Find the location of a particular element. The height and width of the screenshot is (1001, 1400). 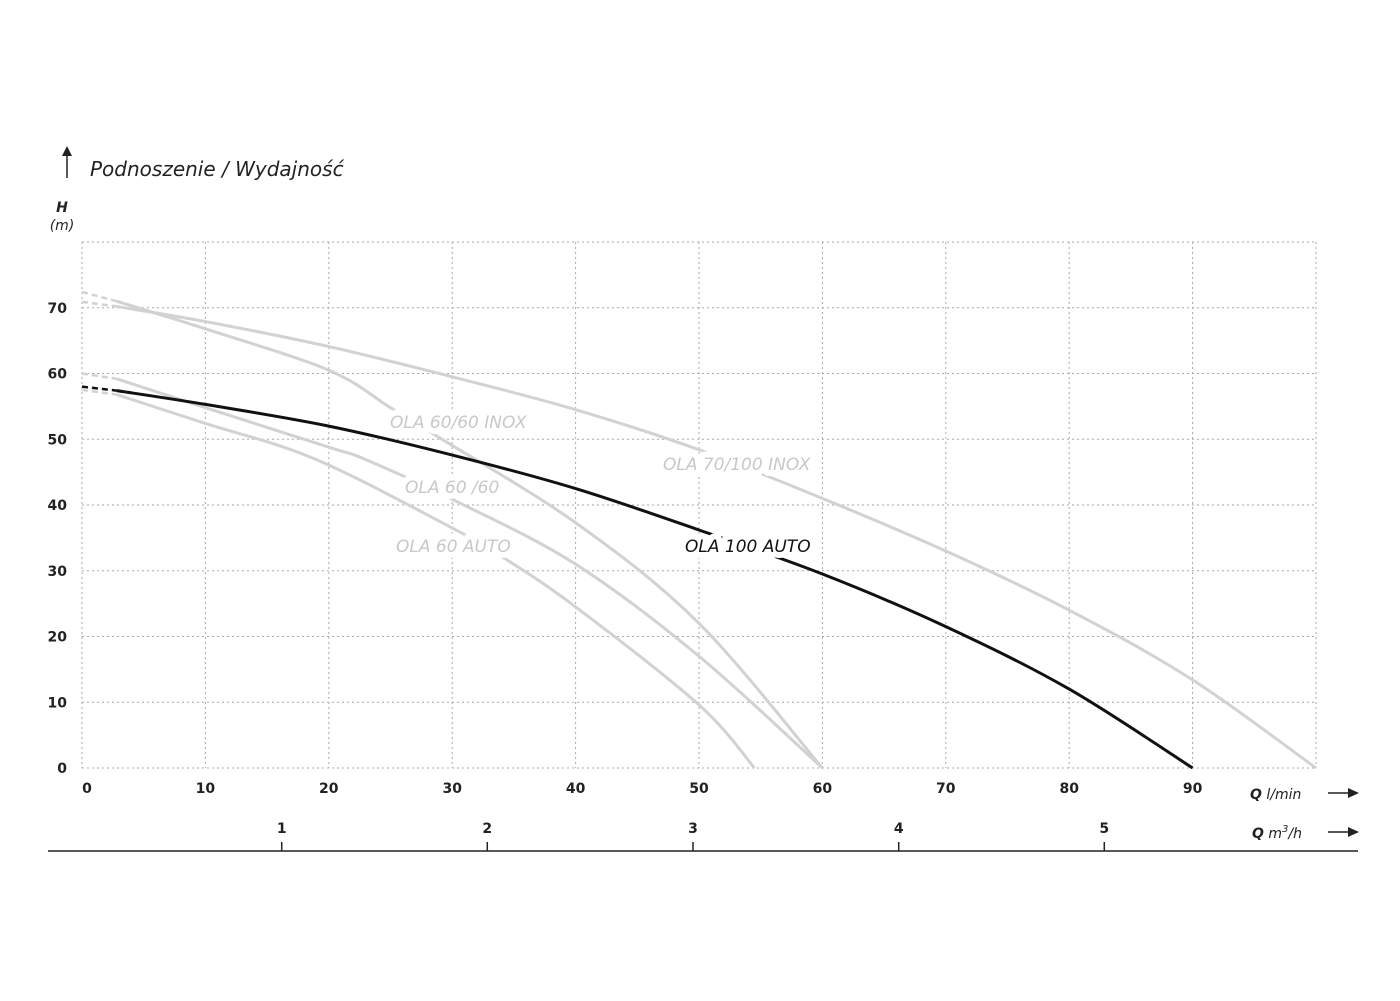

x2-tick-label: 2 is located at coordinates (487, 829).